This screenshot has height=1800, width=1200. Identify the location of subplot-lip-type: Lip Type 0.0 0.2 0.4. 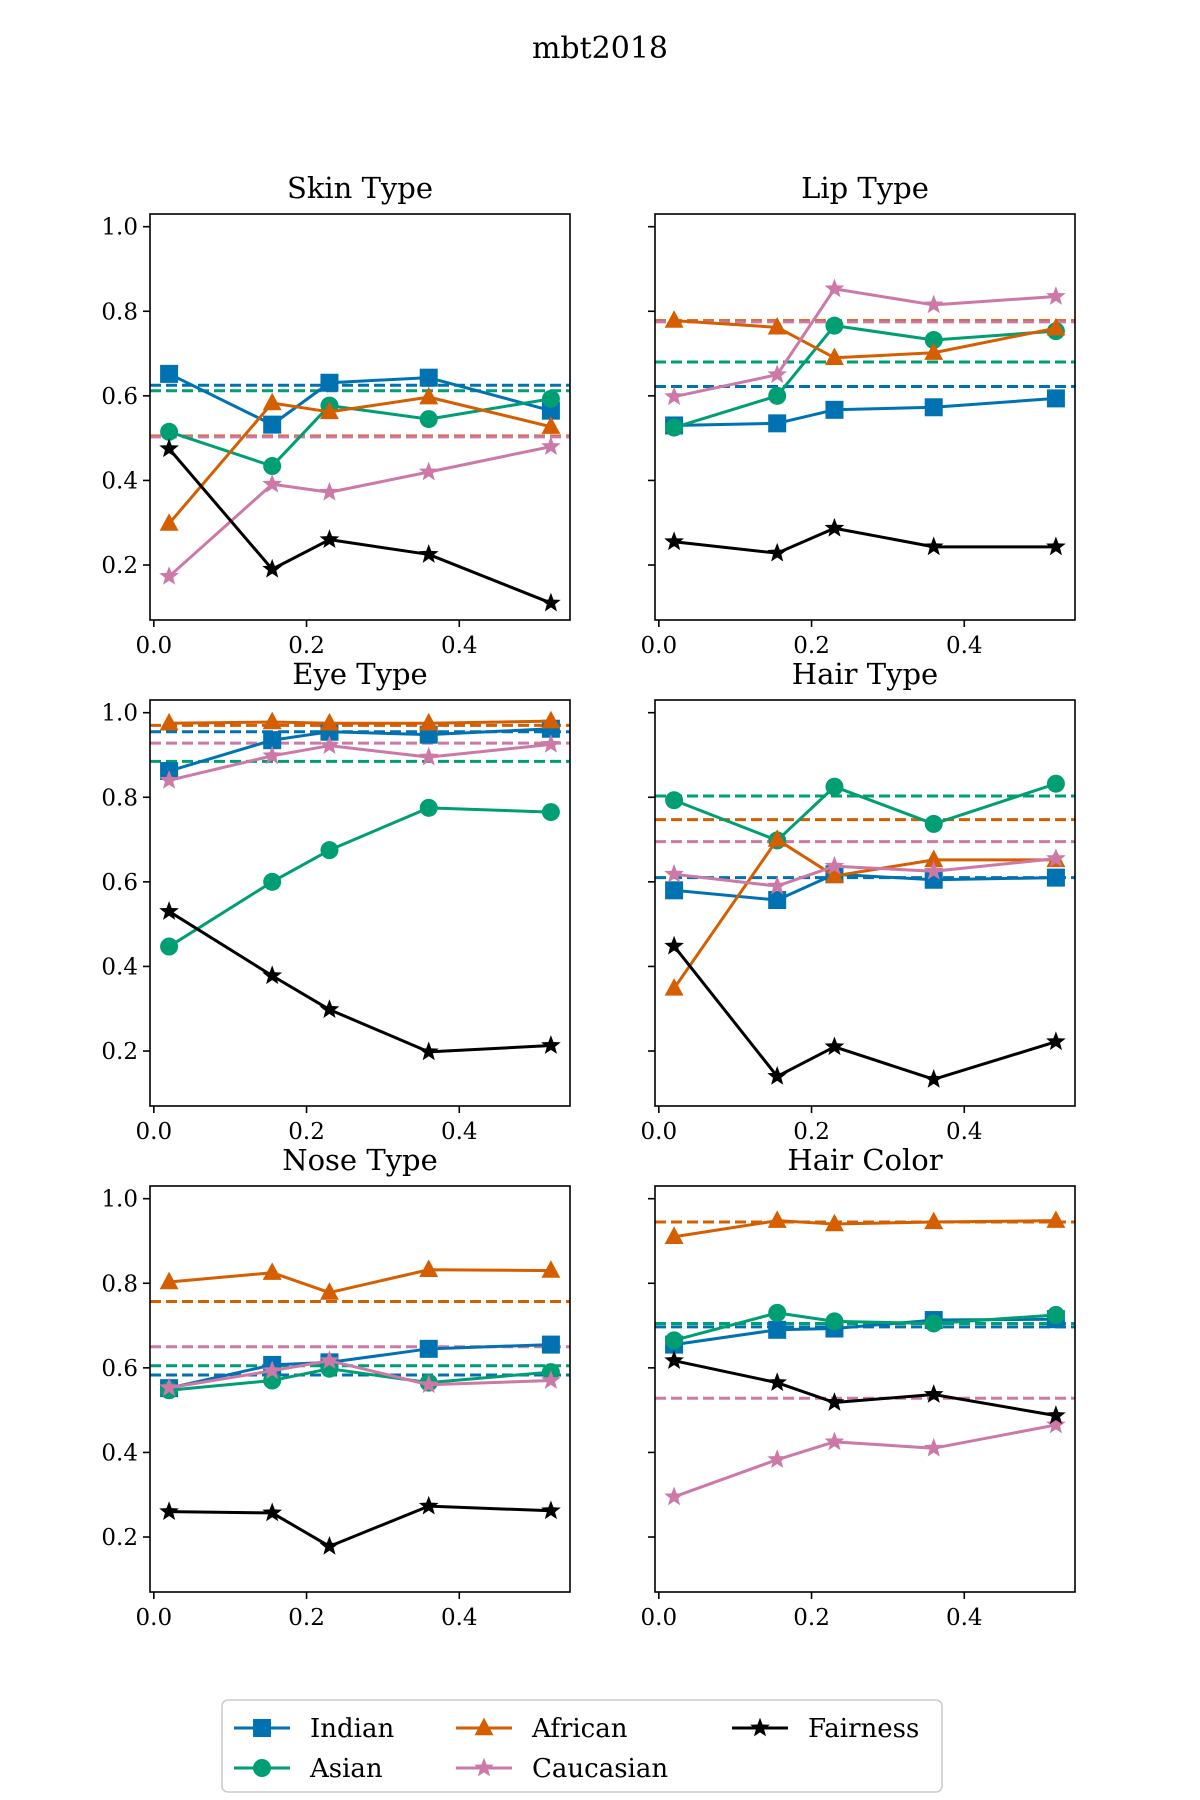
(858, 415).